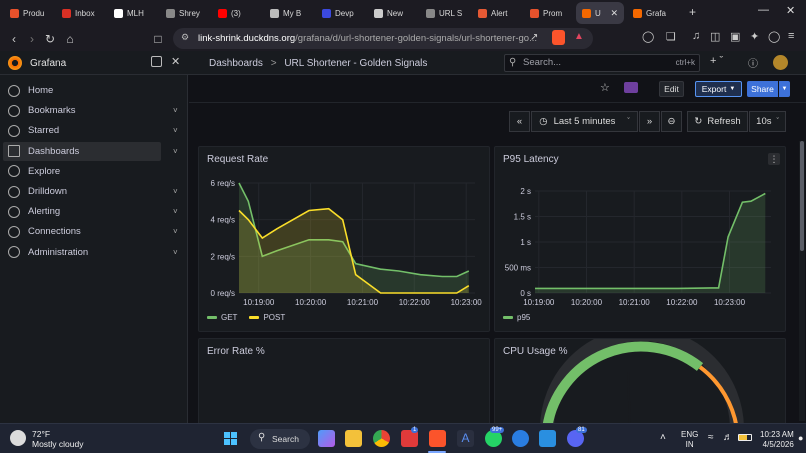 Image resolution: width=806 pixels, height=453 pixels. Describe the element at coordinates (579, 36) in the screenshot. I see `brave-rewards-icon: ▲` at that location.